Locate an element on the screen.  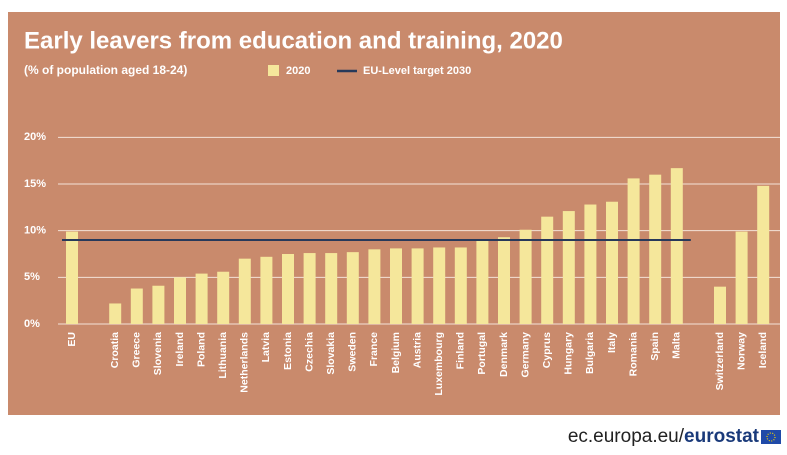
x-tick-label: Luxembourg is located at coordinates (439, 364).